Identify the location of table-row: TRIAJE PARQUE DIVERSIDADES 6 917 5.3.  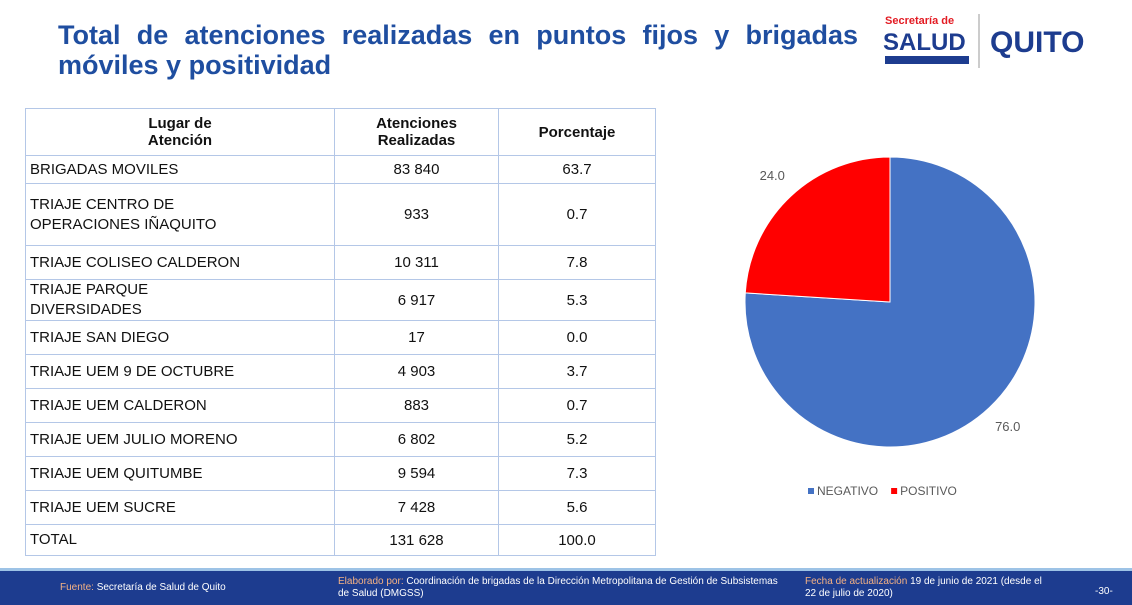
(340, 300).